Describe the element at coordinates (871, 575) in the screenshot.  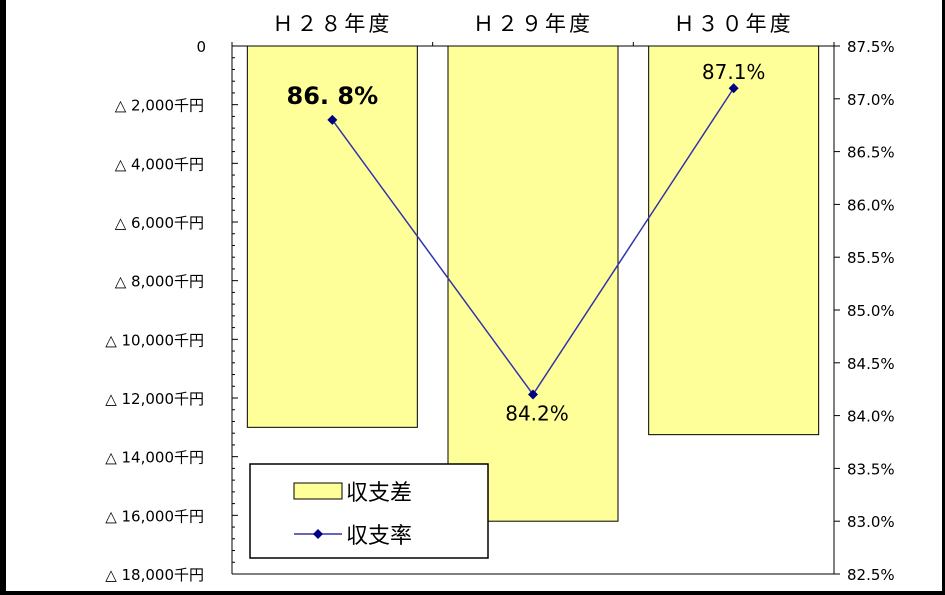
I see `right-tick-label: 82.5%` at that location.